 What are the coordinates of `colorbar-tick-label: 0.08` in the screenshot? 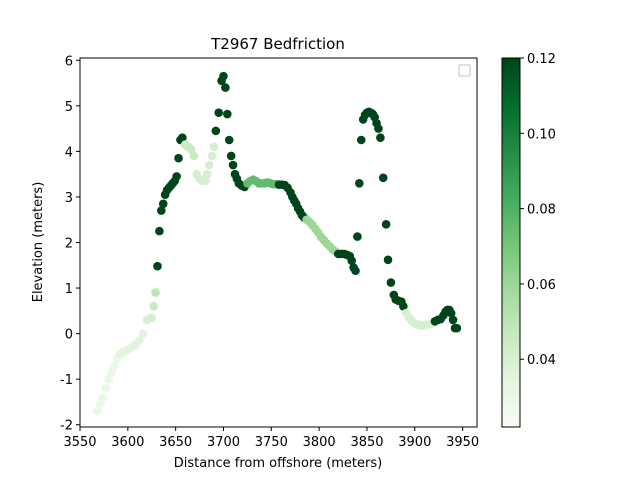 It's located at (541, 210).